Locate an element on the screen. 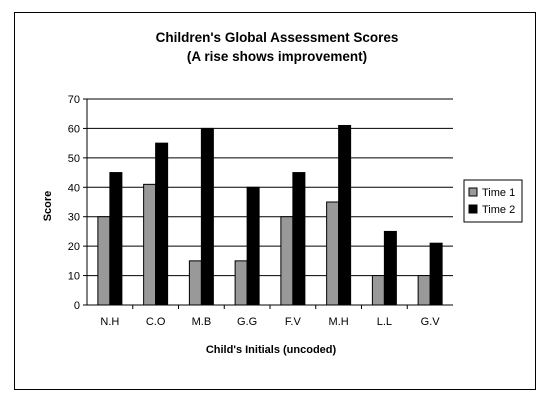 This screenshot has width=555, height=408. x-tick-label: F.V is located at coordinates (293, 322).